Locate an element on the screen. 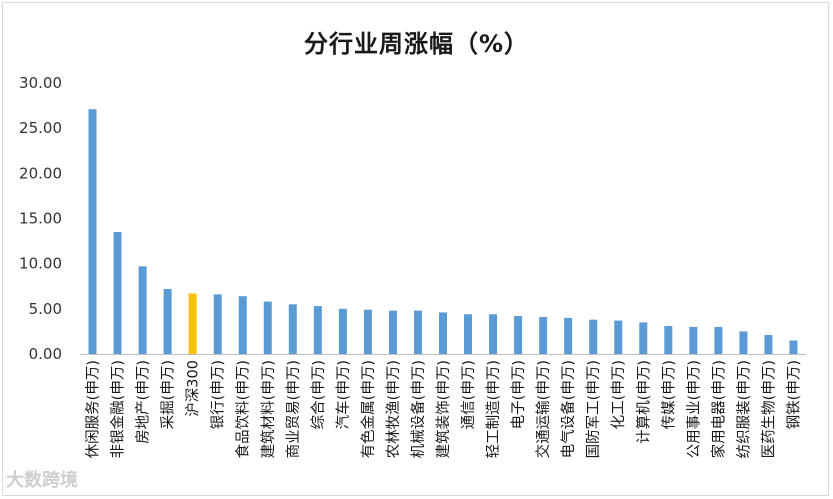  category-label: 食品饮料(申万) is located at coordinates (243, 409).